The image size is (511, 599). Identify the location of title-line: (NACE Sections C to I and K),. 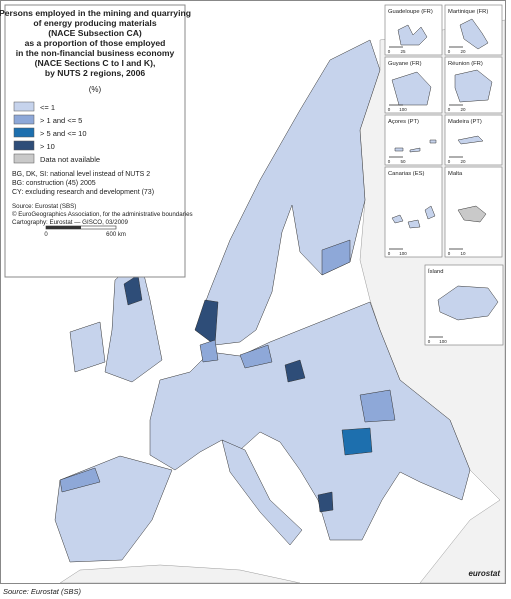
(95, 63).